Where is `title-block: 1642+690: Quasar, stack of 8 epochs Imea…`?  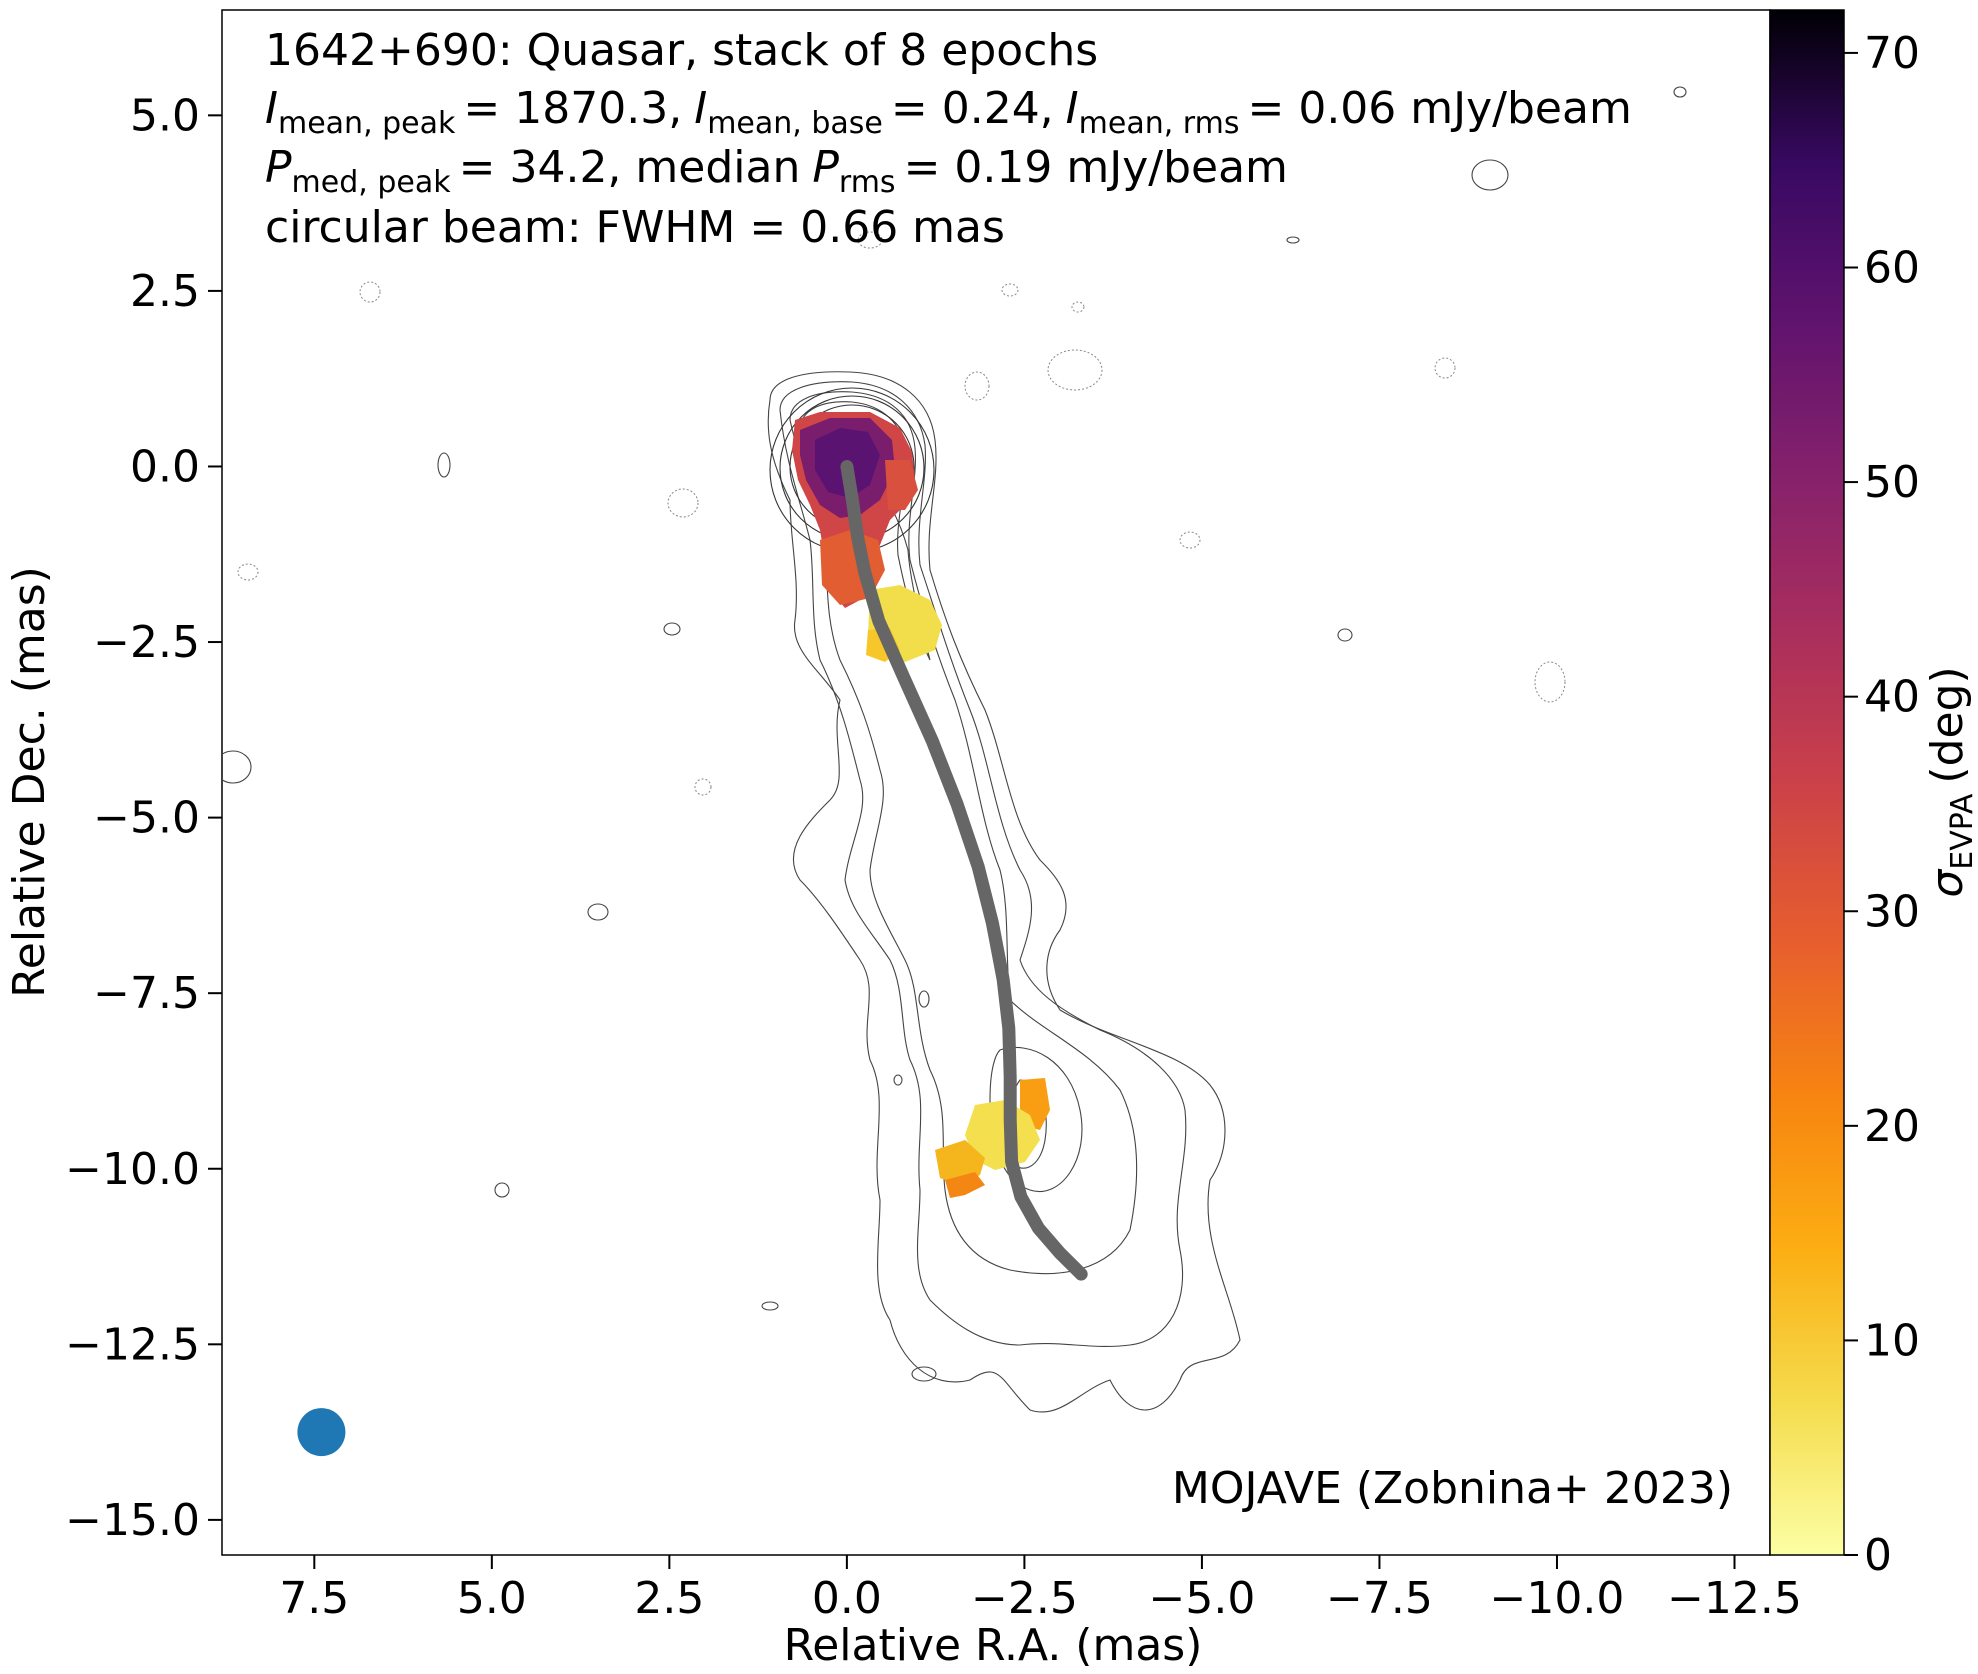
title-block: 1642+690: Quasar, stack of 8 epochs Imea… is located at coordinates (948, 139).